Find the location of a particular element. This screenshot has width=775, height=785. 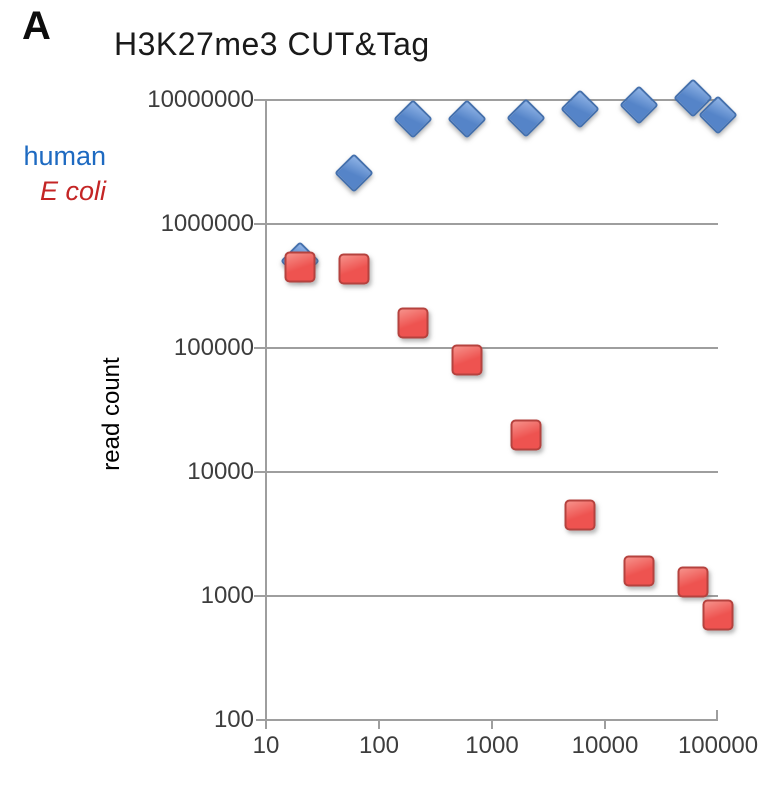

legend-item-human: human is located at coordinates (64, 156).